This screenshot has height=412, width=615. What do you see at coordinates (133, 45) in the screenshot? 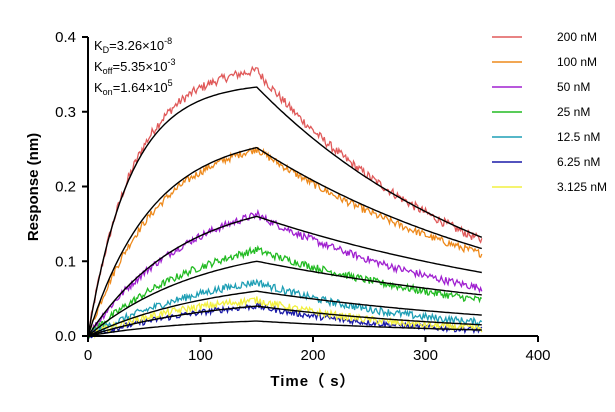
I see `kd-label: KD=3.26×10-8` at bounding box center [133, 45].